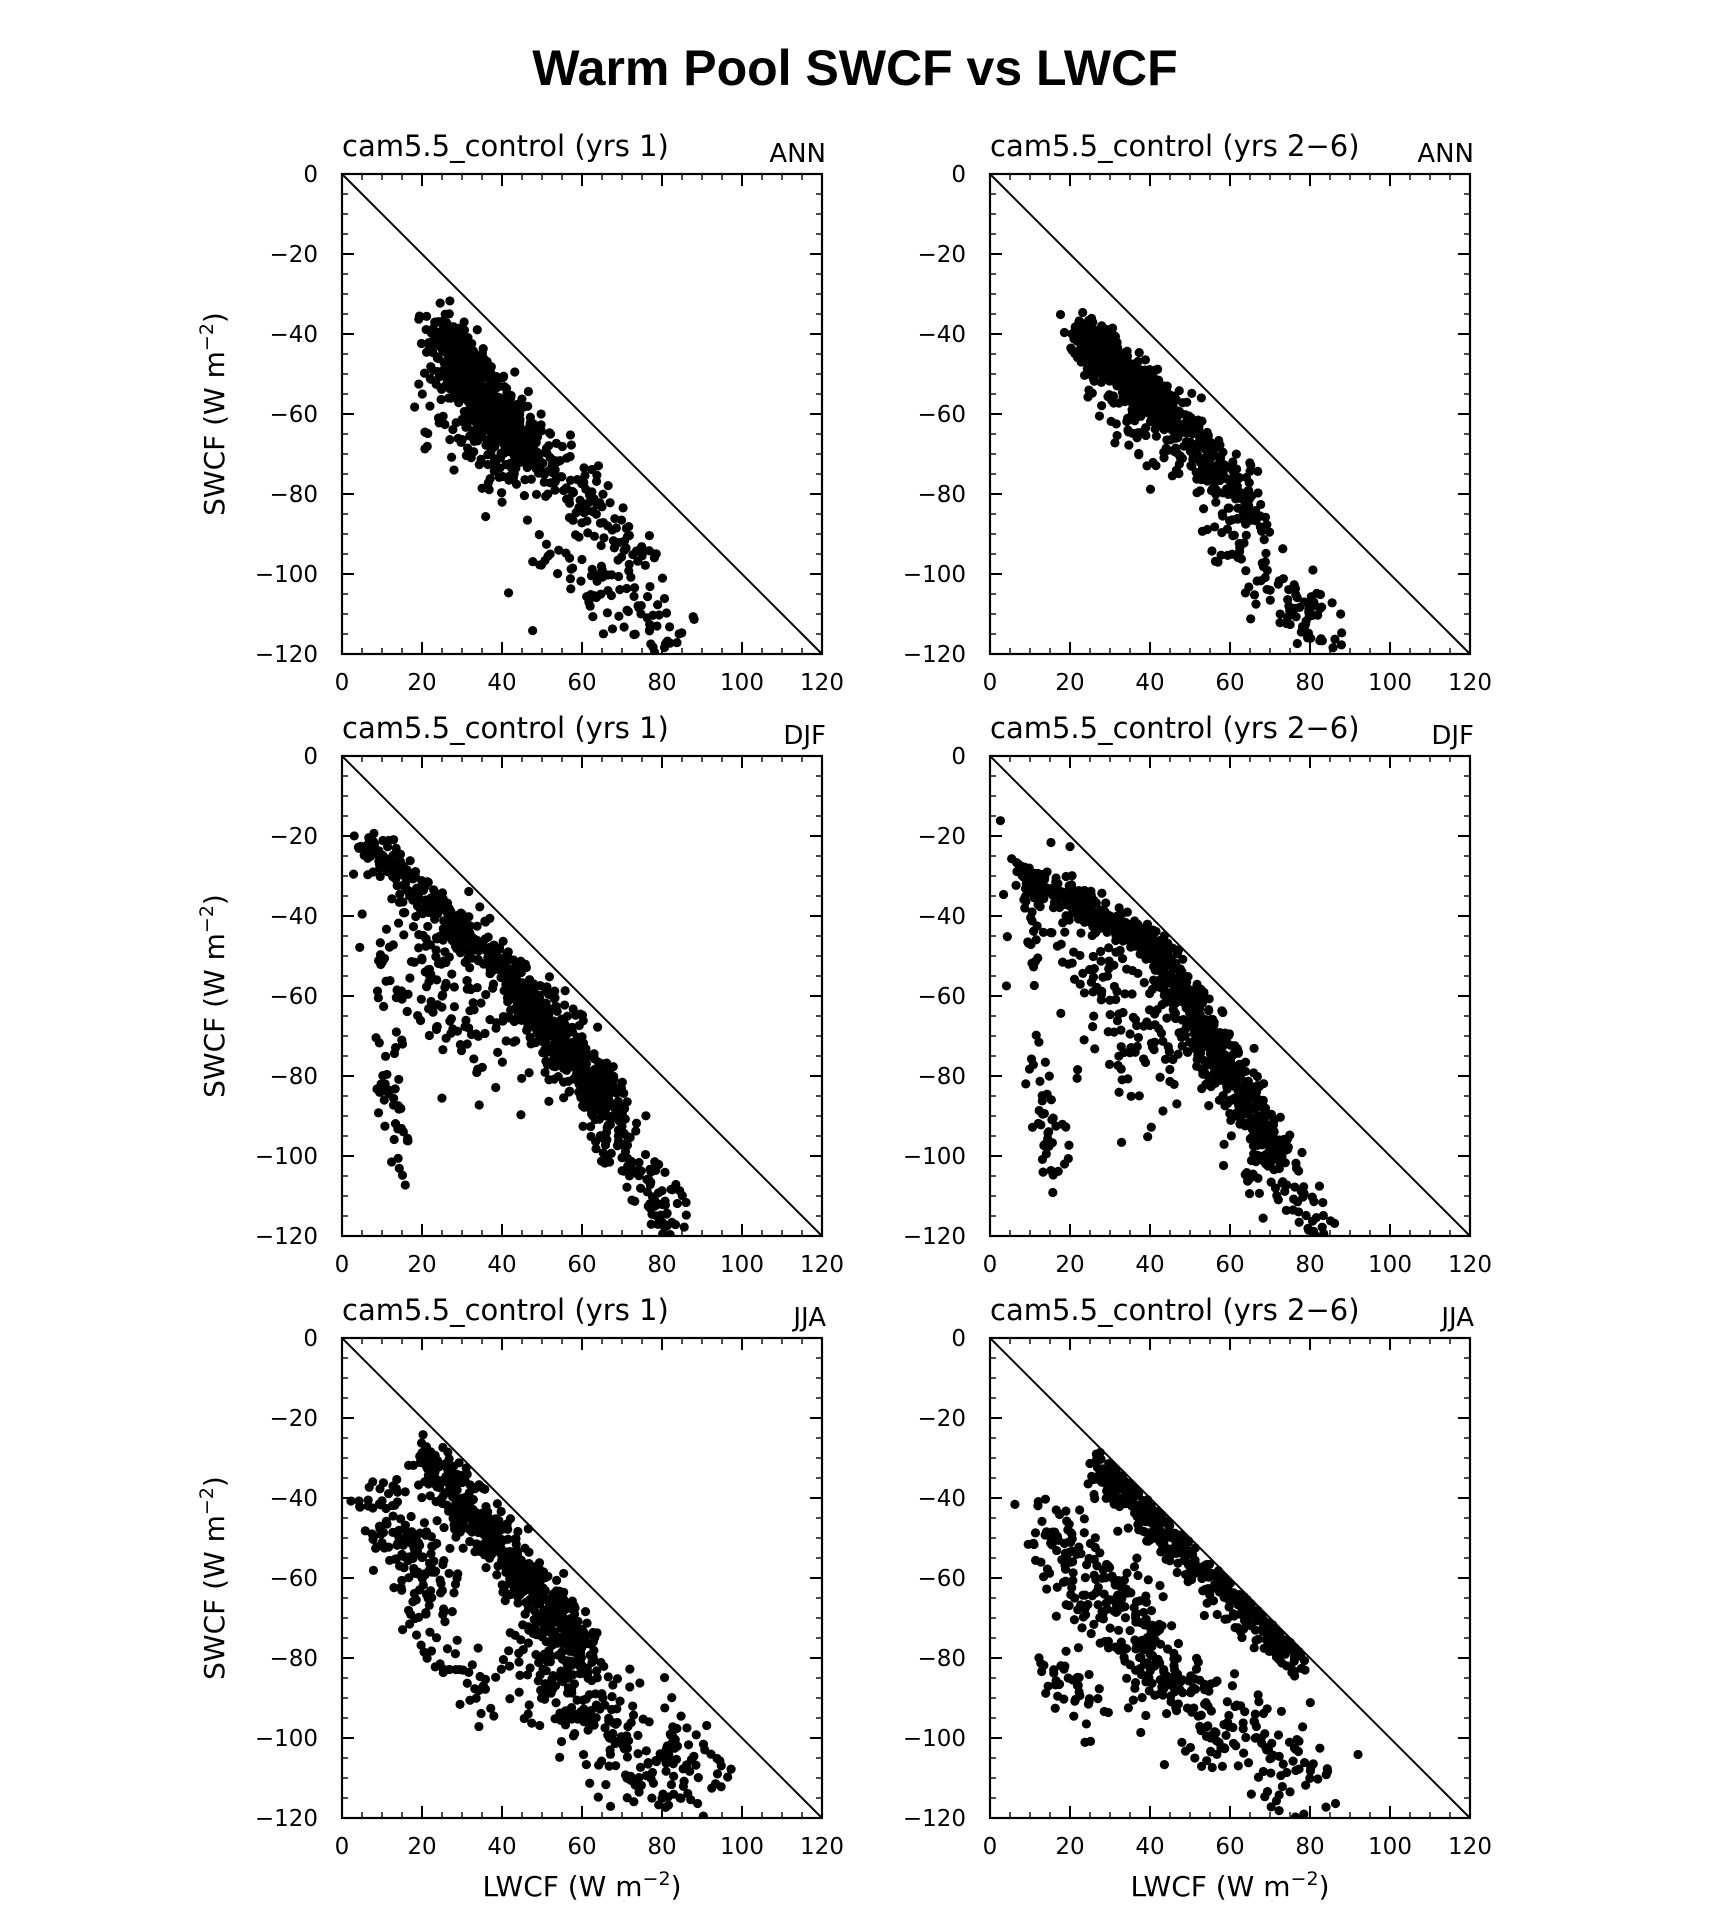 Image resolution: width=1710 pixels, height=1931 pixels. Describe the element at coordinates (286, 655) in the screenshot. I see `y-tick-label: −120` at that location.